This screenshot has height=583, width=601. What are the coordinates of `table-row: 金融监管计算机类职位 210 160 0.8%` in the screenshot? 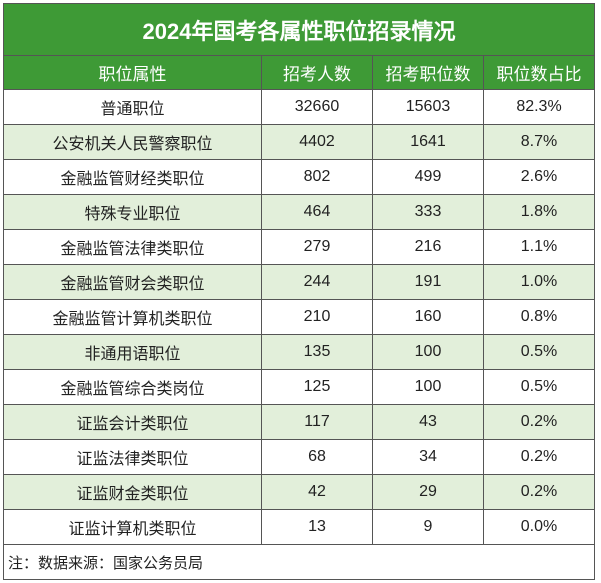 It's located at (299, 317).